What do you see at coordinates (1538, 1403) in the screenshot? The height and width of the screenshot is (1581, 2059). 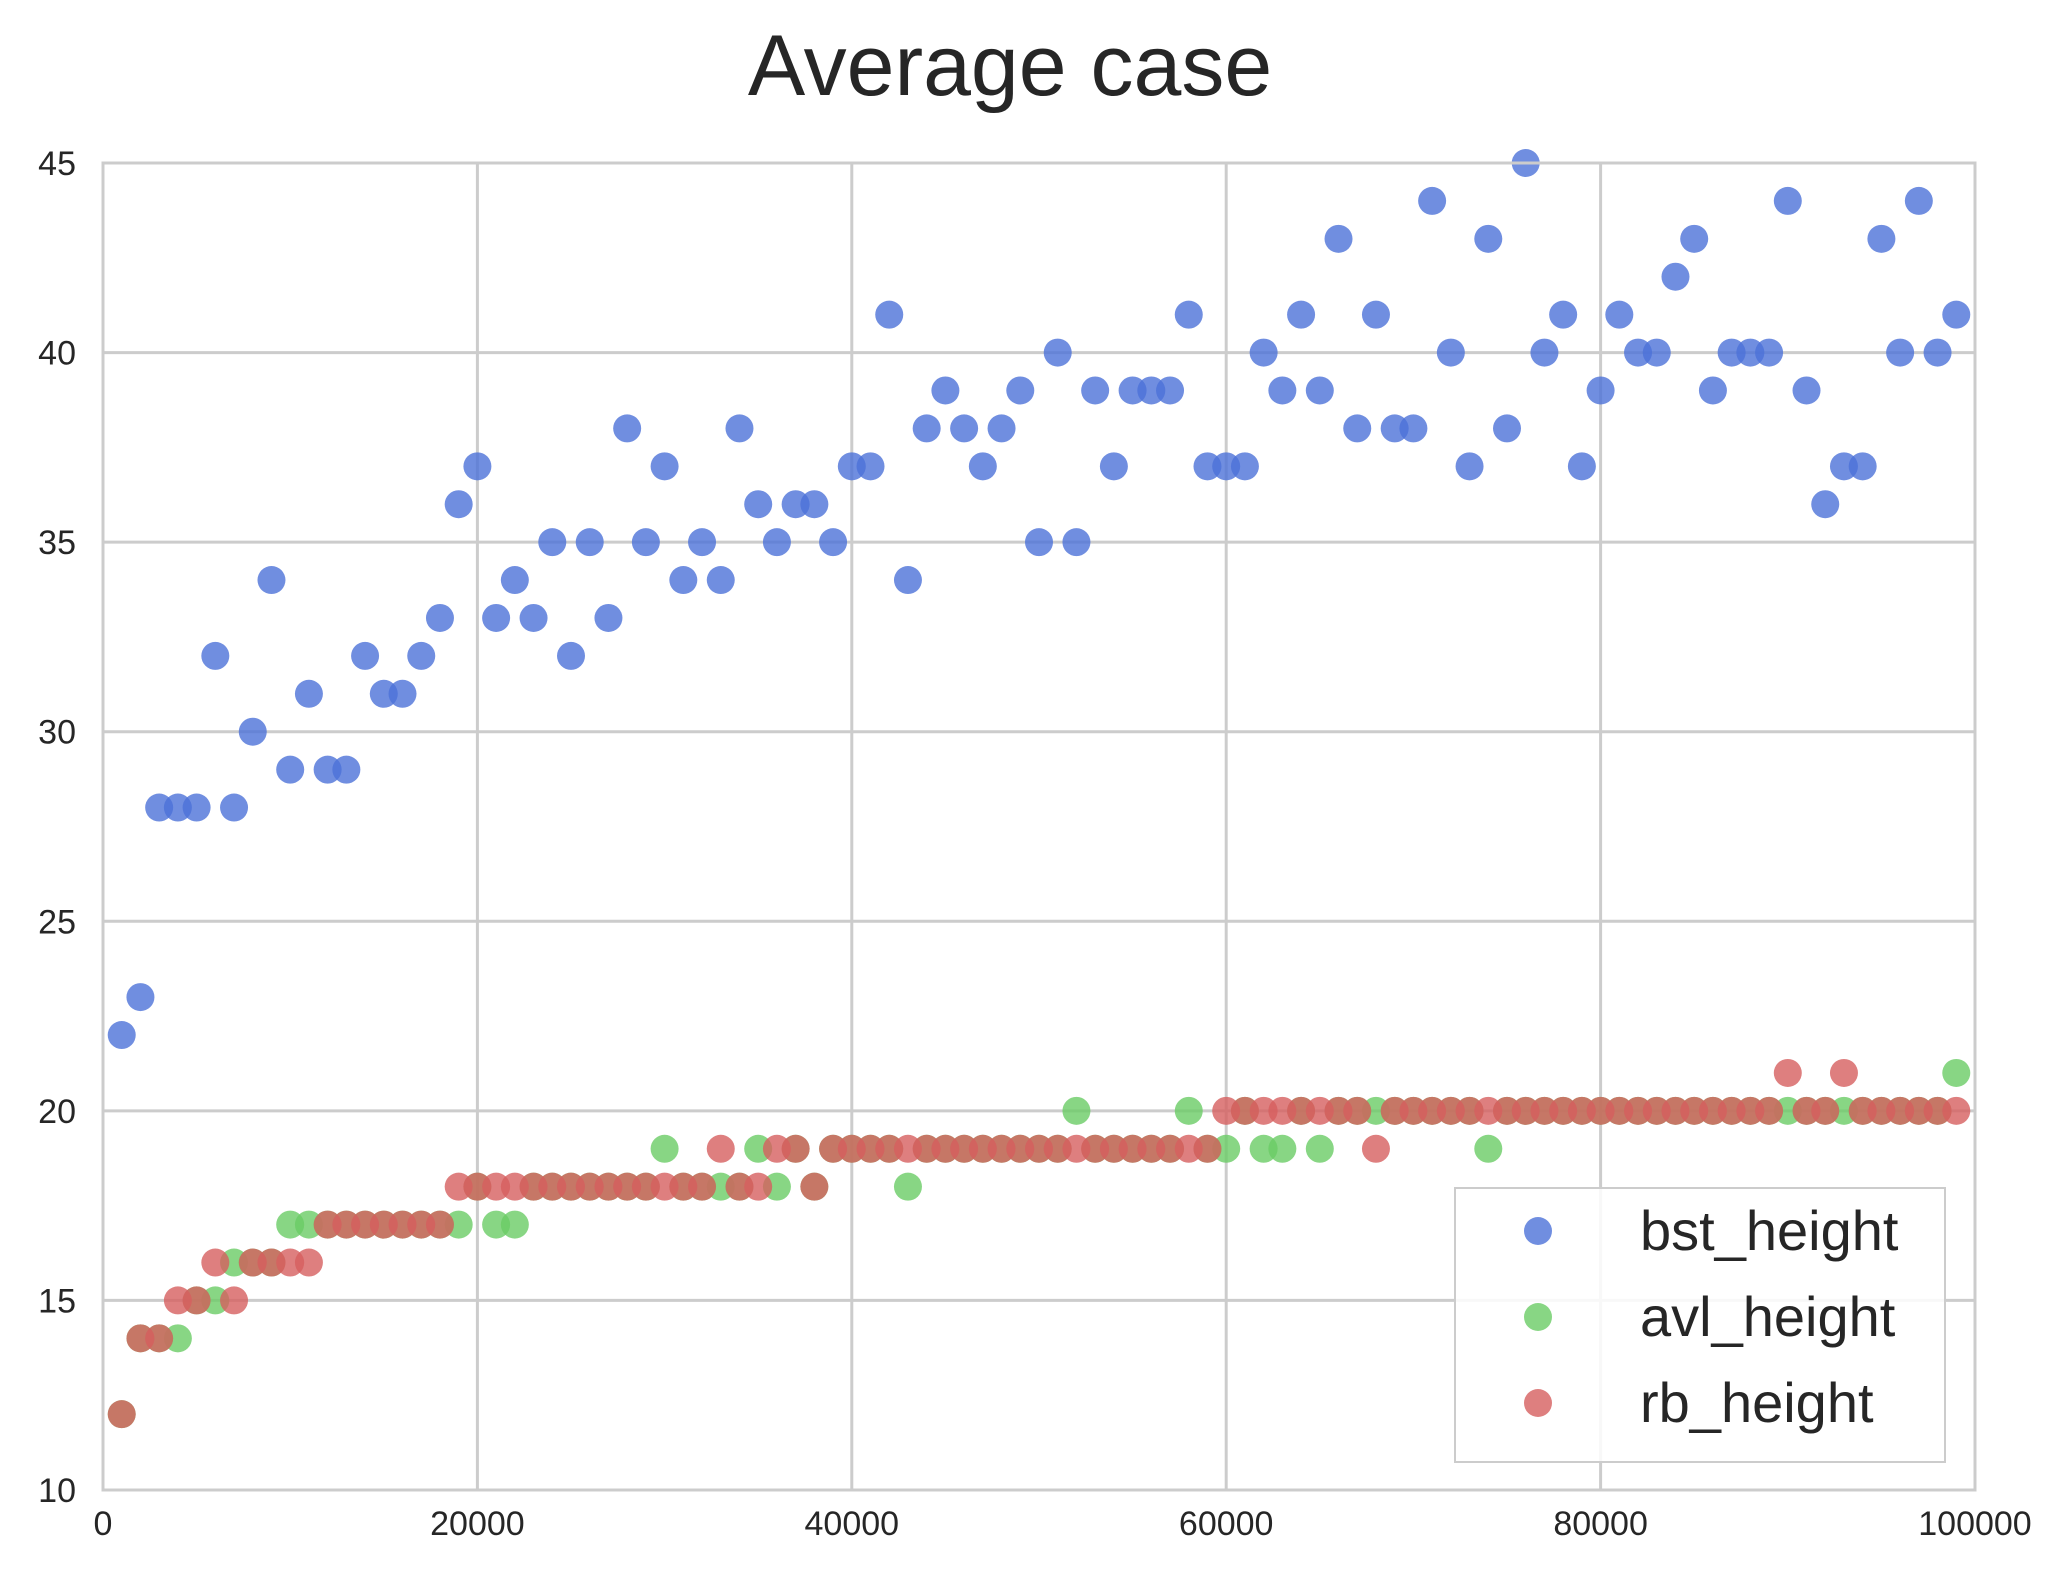 I see `legend-marker-rb_height` at bounding box center [1538, 1403].